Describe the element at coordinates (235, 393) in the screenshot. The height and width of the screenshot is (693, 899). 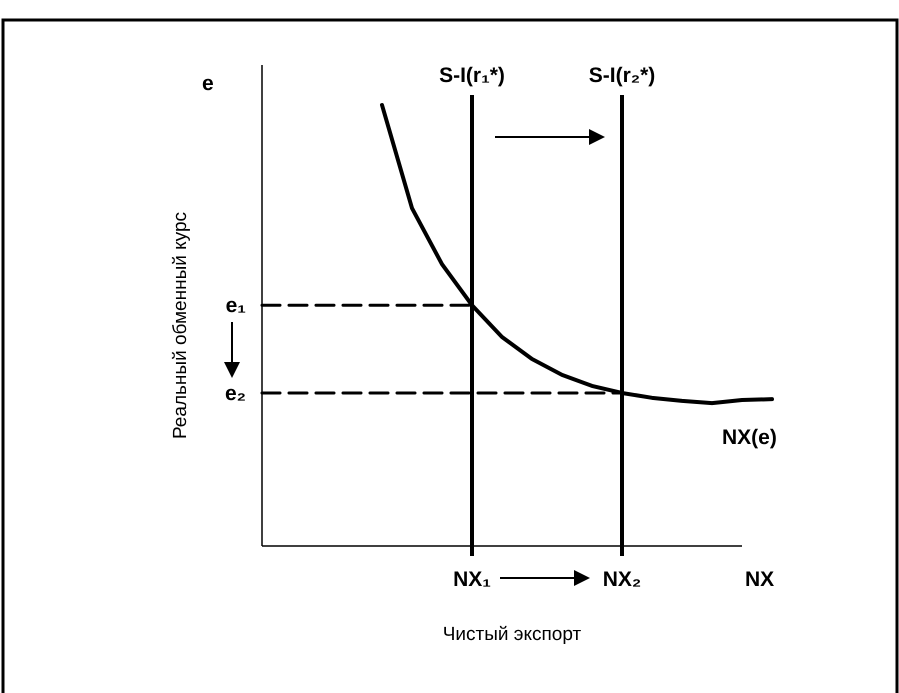
I see `text: e₂` at that location.